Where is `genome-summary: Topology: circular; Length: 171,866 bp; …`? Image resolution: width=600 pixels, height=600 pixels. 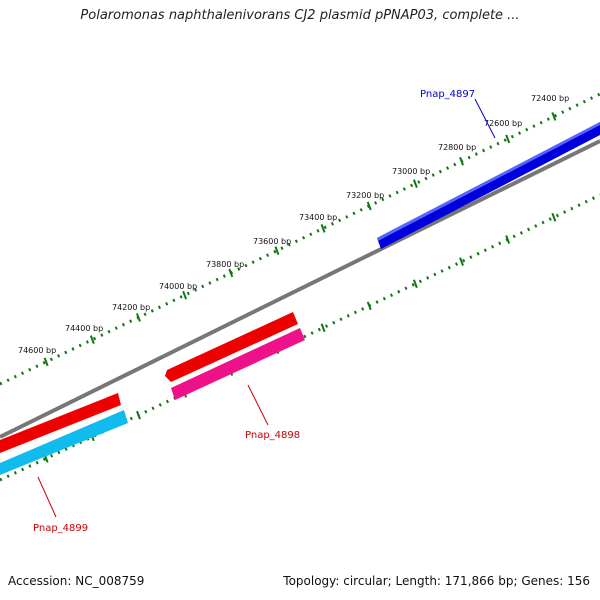 genome-summary: Topology: circular; Length: 171,866 bp; … is located at coordinates (436, 581).